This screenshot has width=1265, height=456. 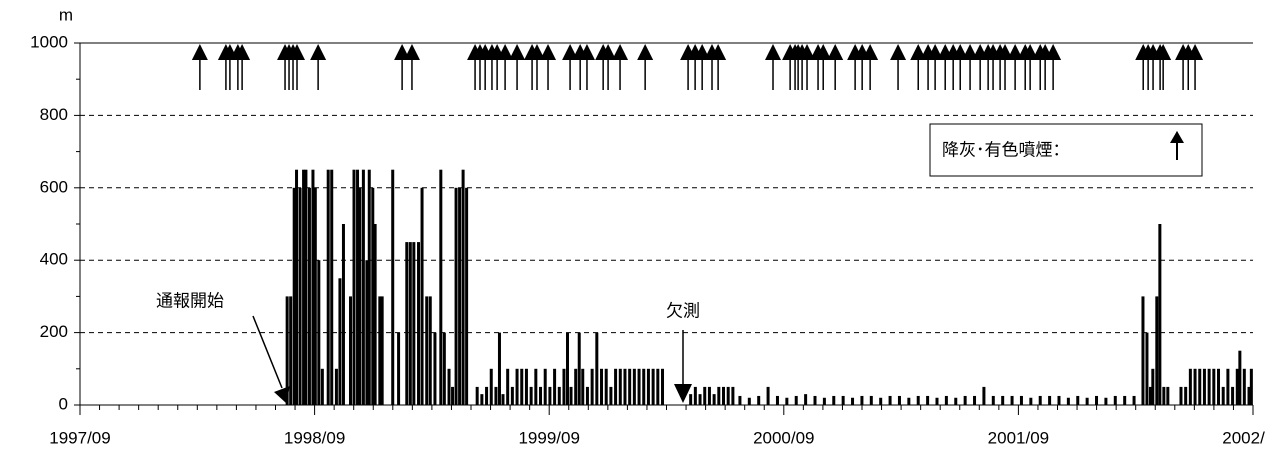 What do you see at coordinates (267, 352) in the screenshot?
I see `annotation-arrow` at bounding box center [267, 352].